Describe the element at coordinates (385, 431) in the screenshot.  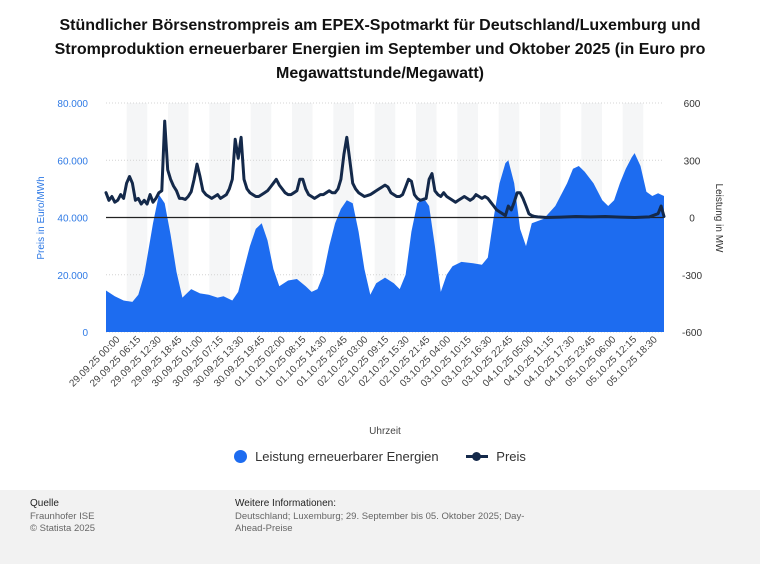
I see `x-axis-label: Uhrzeit` at that location.